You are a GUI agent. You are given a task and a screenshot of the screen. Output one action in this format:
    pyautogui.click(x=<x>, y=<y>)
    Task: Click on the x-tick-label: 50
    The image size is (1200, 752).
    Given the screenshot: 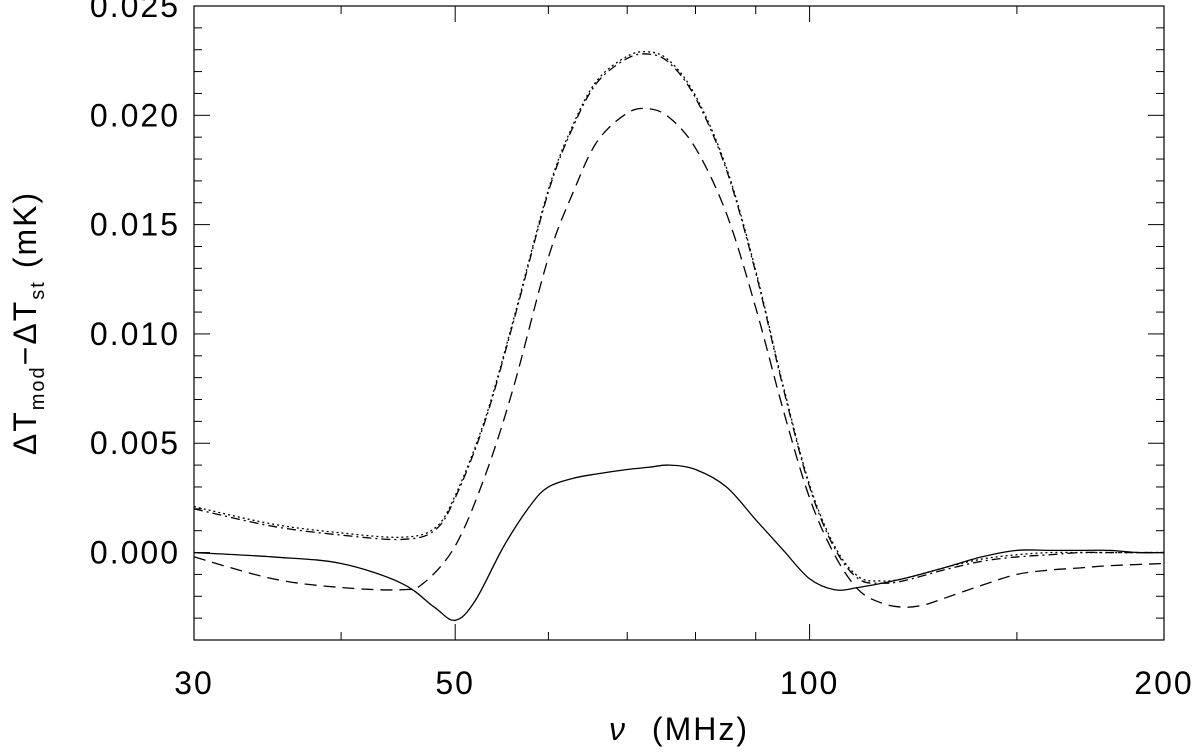 What is the action you would take?
    pyautogui.click(x=455, y=683)
    